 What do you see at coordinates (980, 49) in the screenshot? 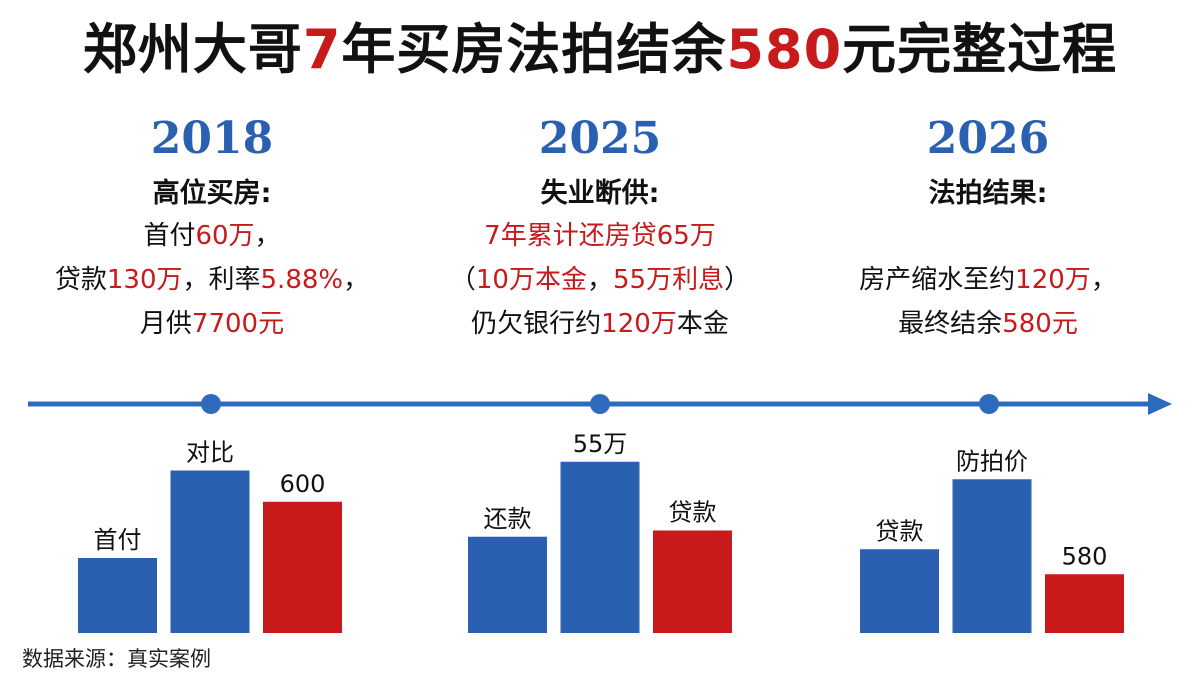
I see `title-part-5: 元完整过程` at bounding box center [980, 49].